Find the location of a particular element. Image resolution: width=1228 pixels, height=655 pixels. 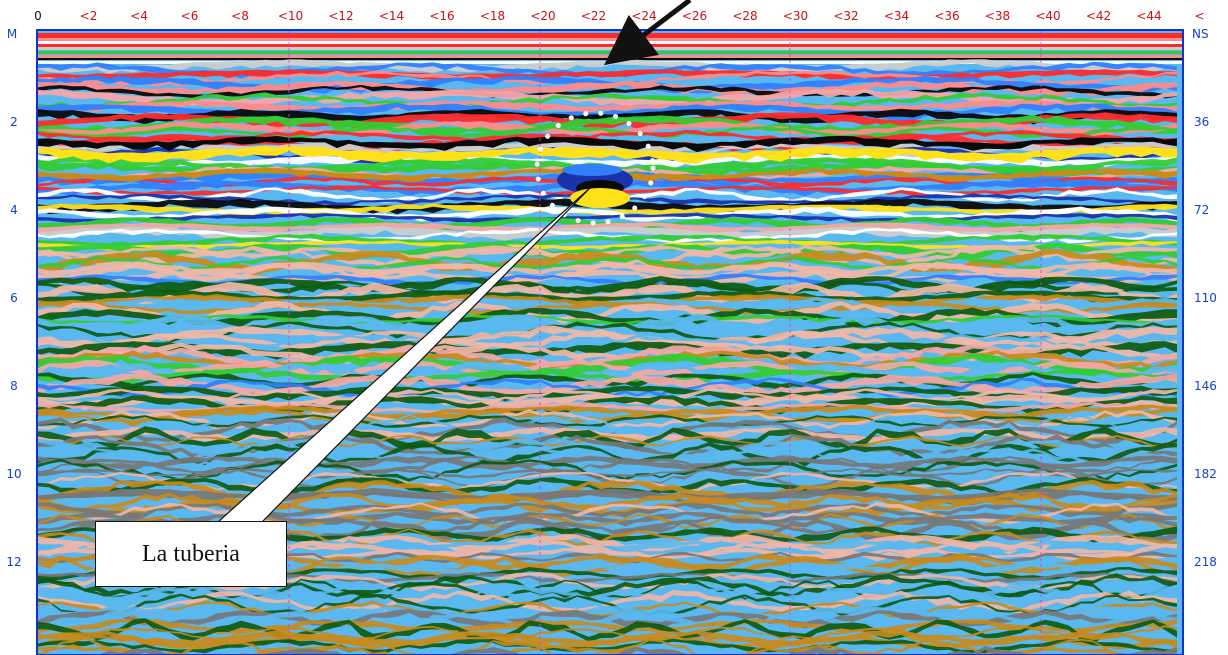

callout-label: La tuberia is located at coordinates (191, 554).